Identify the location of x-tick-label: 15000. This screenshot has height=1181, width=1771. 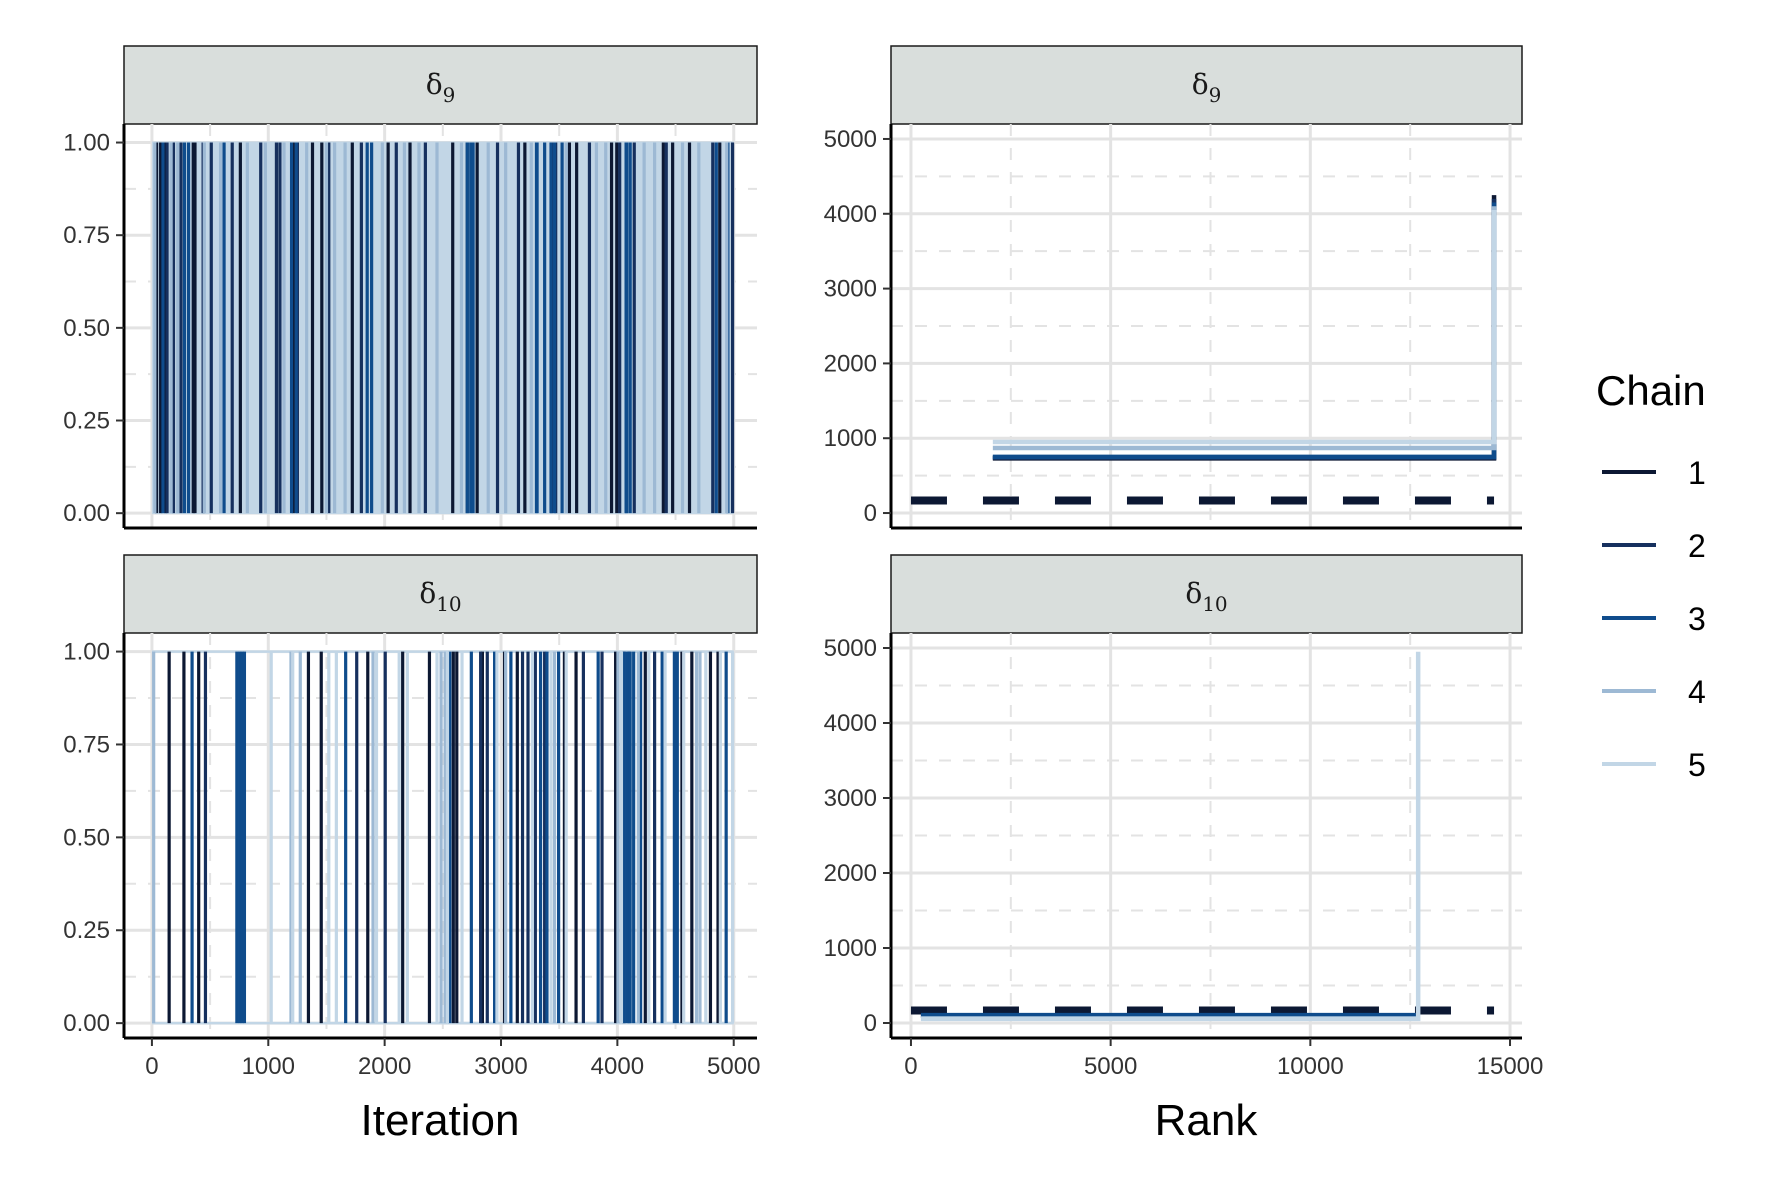
(1510, 1066).